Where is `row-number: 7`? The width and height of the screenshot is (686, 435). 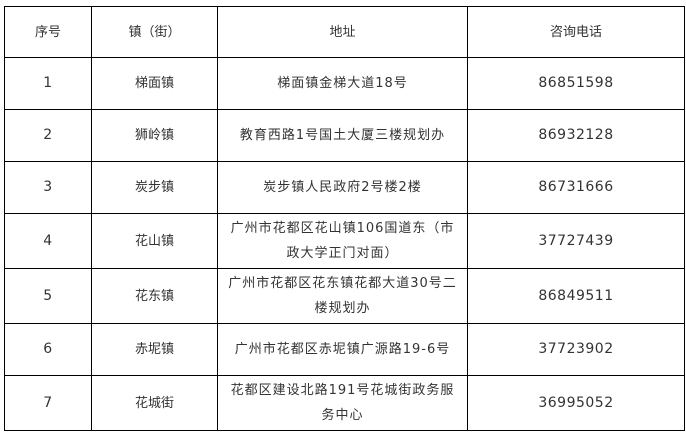 row-number: 7 is located at coordinates (48, 403).